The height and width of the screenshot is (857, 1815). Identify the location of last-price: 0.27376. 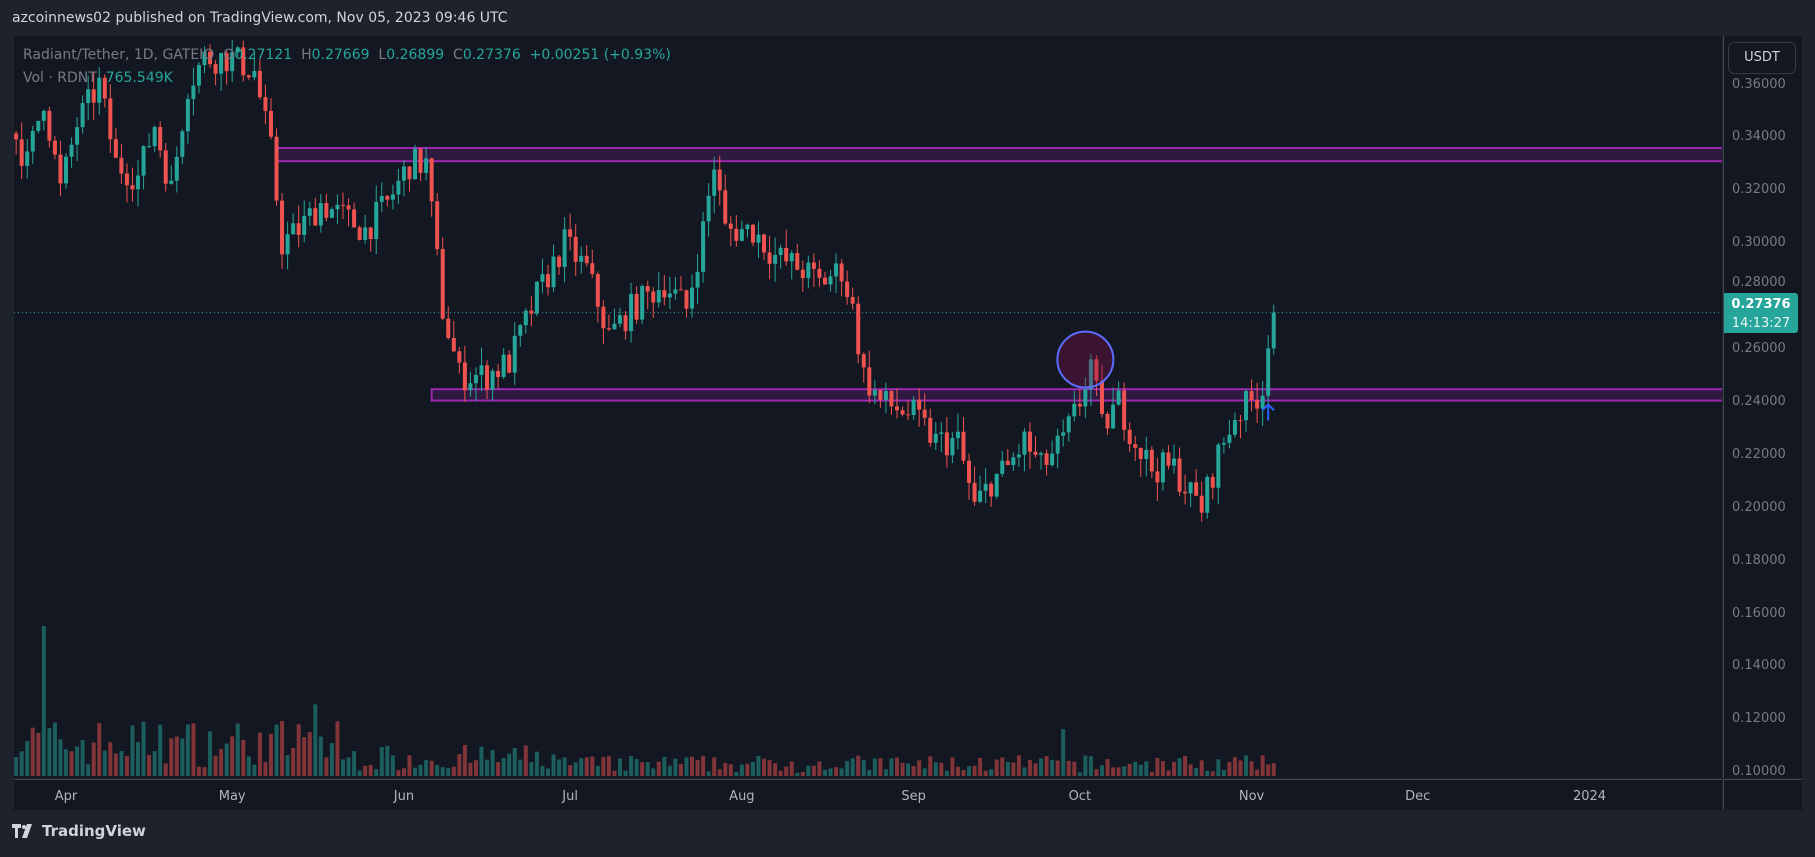
(1761, 304).